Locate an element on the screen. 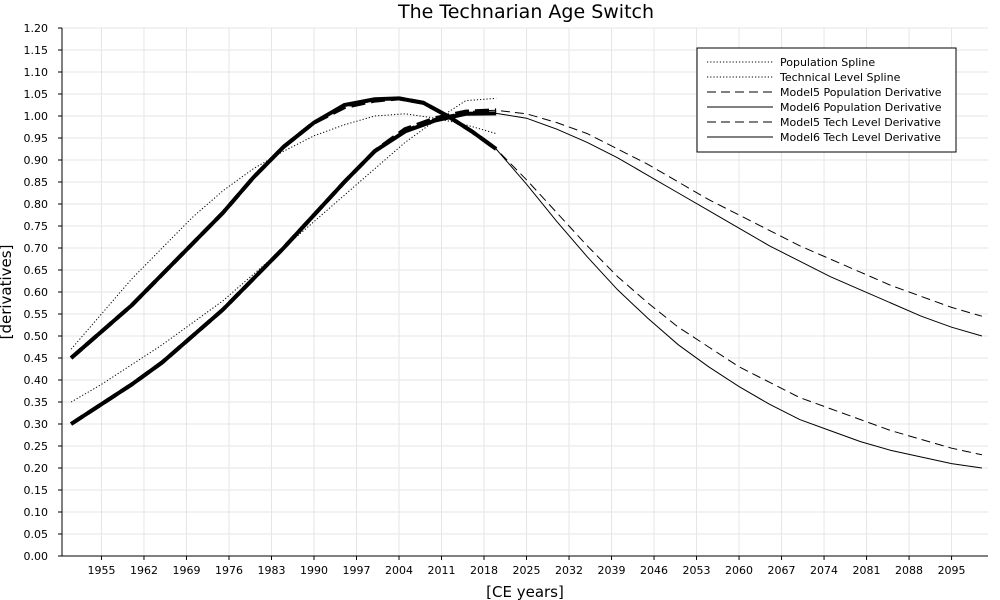 The width and height of the screenshot is (1000, 600). legend-box is located at coordinates (826, 100).